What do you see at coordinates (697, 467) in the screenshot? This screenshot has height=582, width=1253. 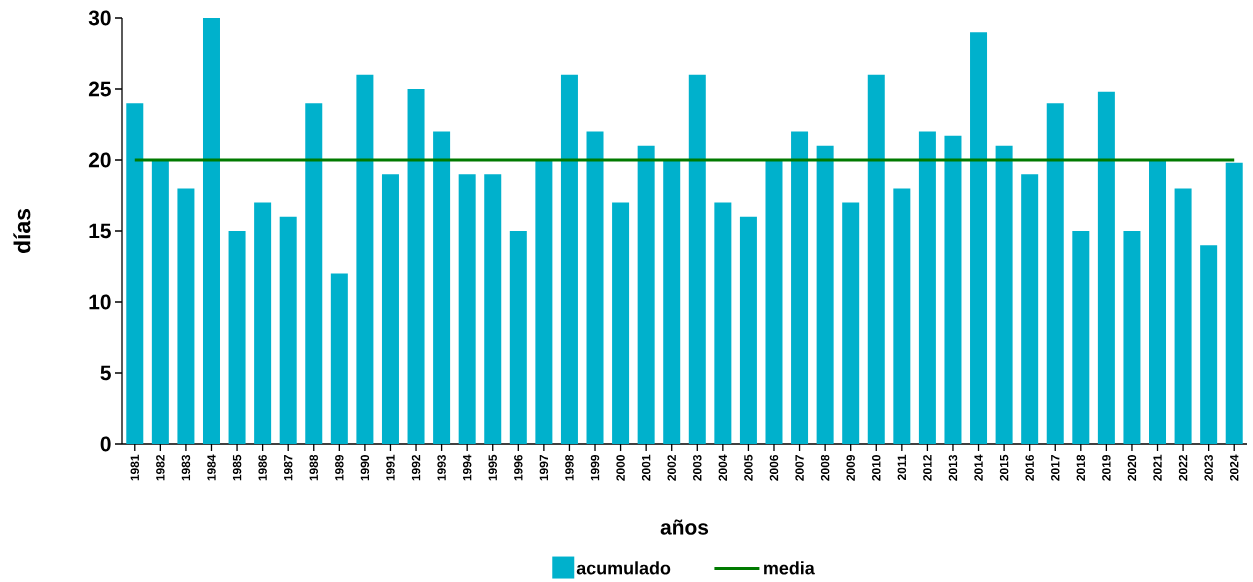 I see `x-tick-label: 2003` at bounding box center [697, 467].